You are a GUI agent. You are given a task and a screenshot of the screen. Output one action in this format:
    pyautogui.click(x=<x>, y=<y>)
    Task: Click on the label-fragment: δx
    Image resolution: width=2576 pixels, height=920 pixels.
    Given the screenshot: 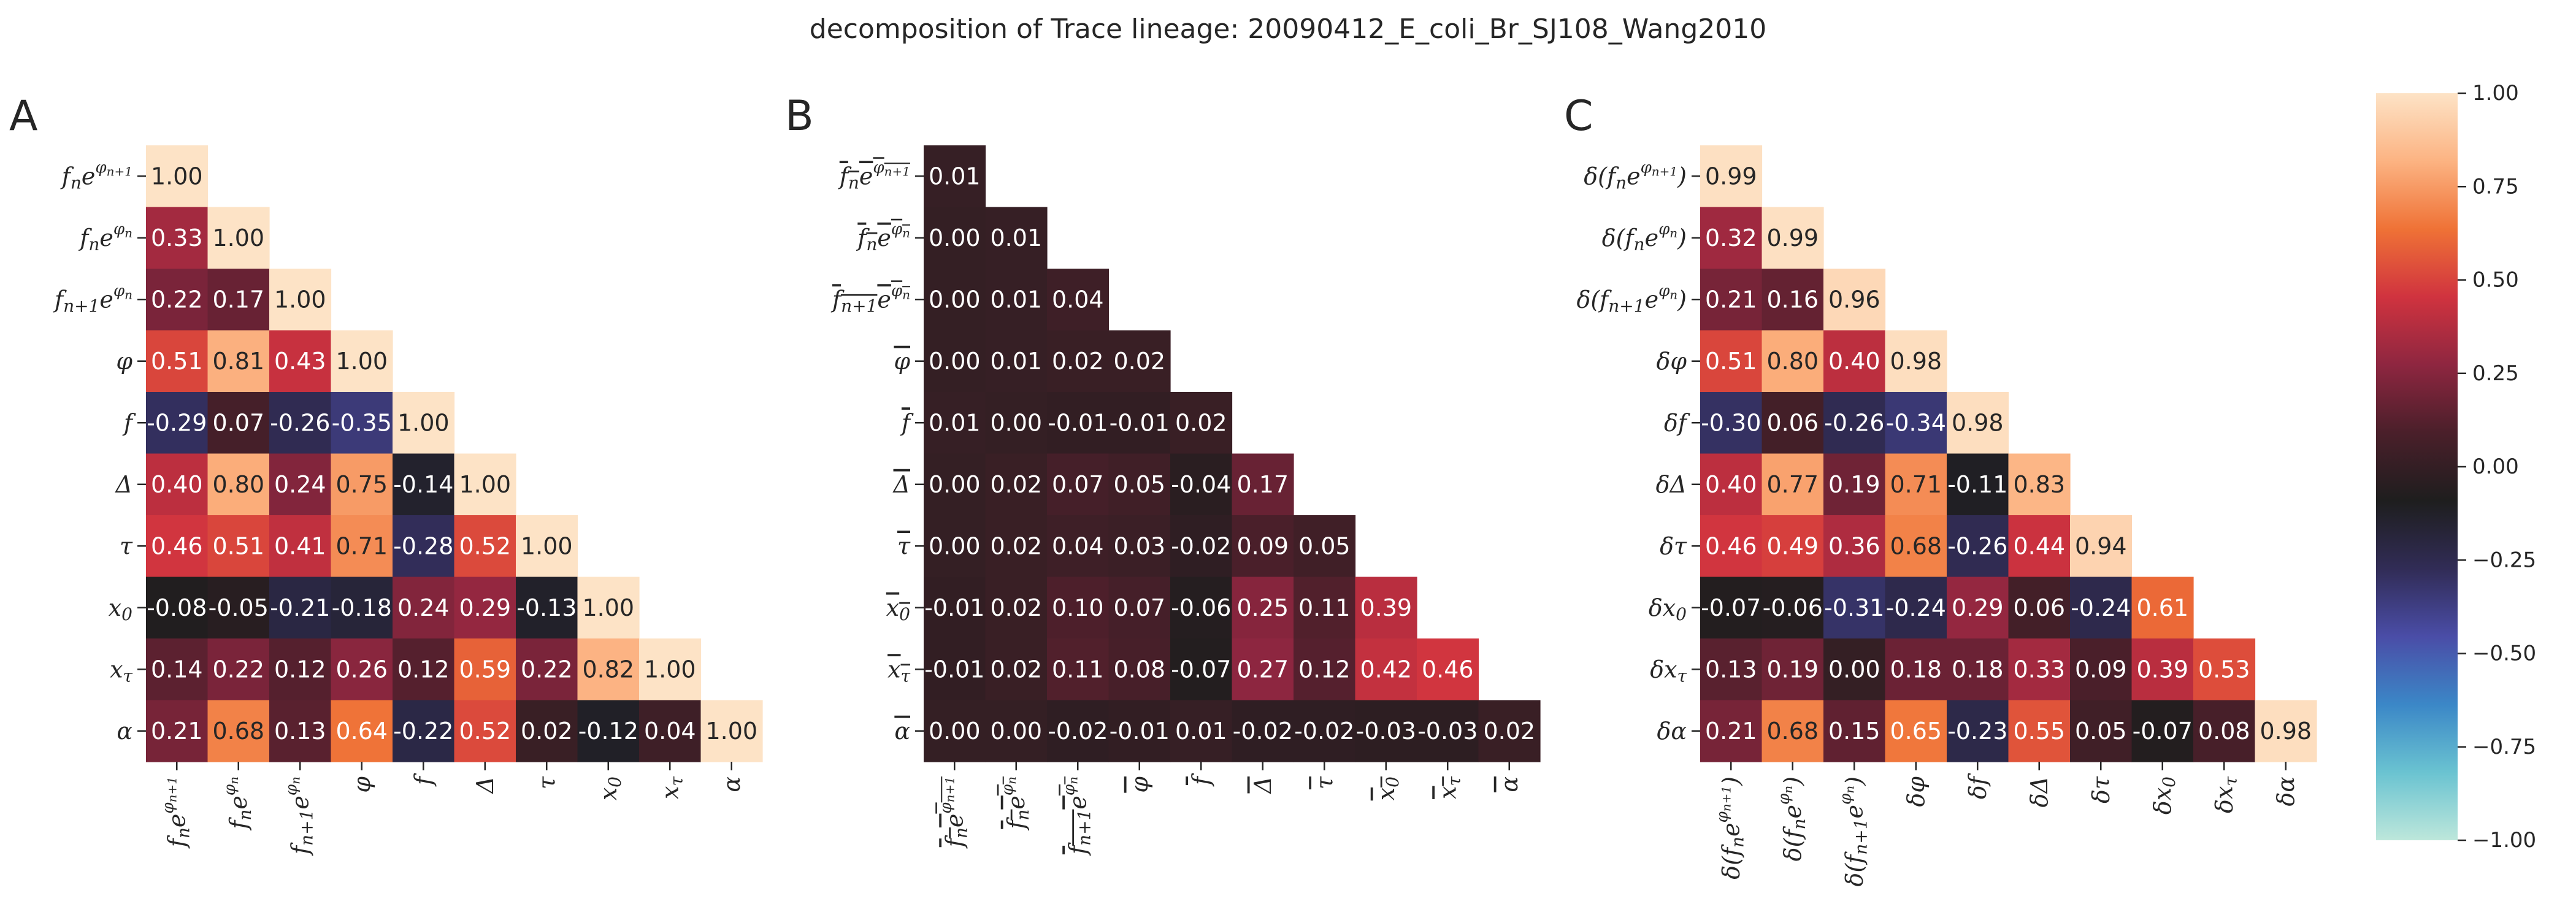 What is the action you would take?
    pyautogui.click(x=1663, y=669)
    